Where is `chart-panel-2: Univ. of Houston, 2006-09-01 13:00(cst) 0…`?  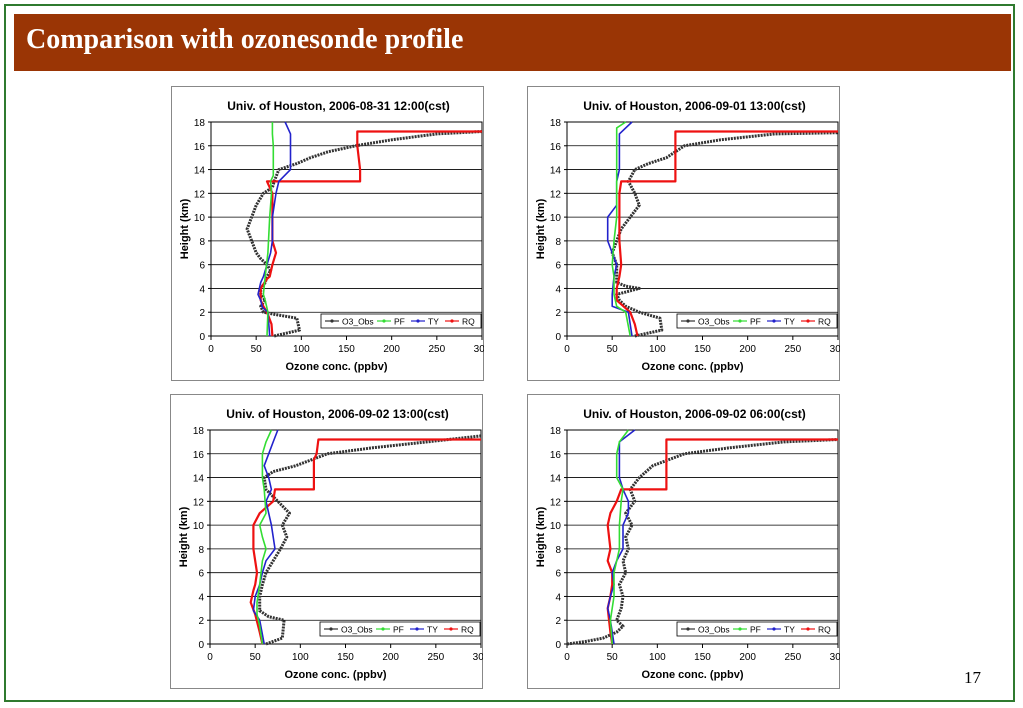 chart-panel-2: Univ. of Houston, 2006-09-01 13:00(cst) 0… is located at coordinates (683, 233).